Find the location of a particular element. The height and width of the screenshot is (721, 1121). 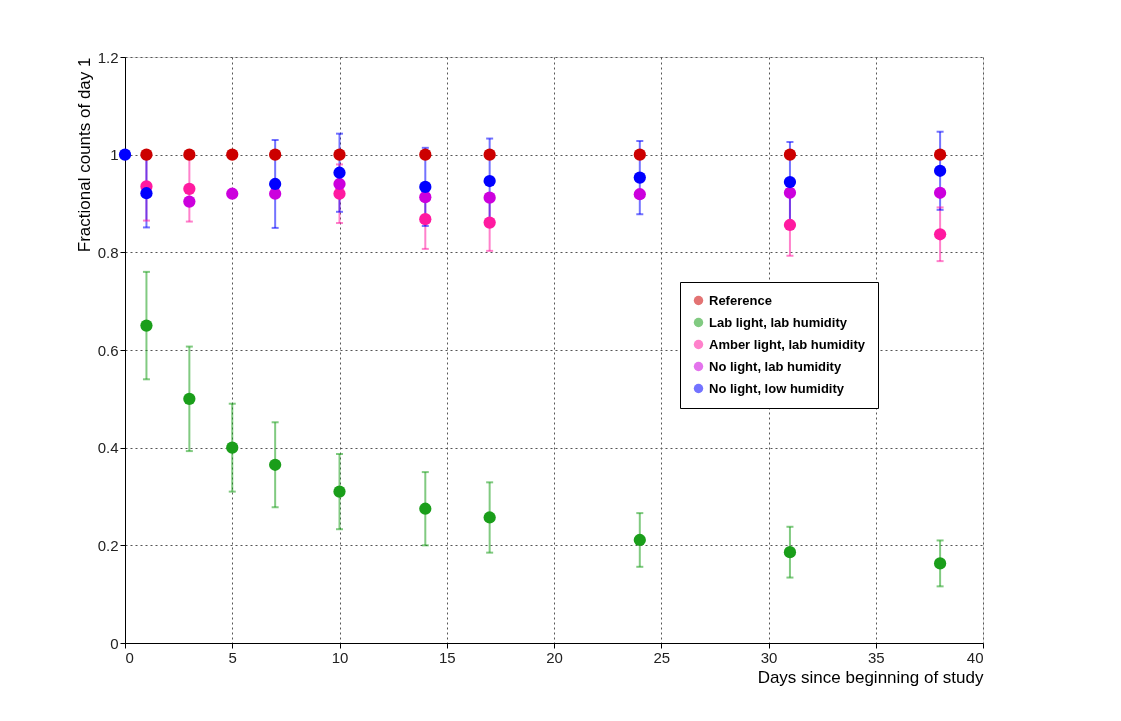

y-tick-label: 0.2 is located at coordinates (108, 545).